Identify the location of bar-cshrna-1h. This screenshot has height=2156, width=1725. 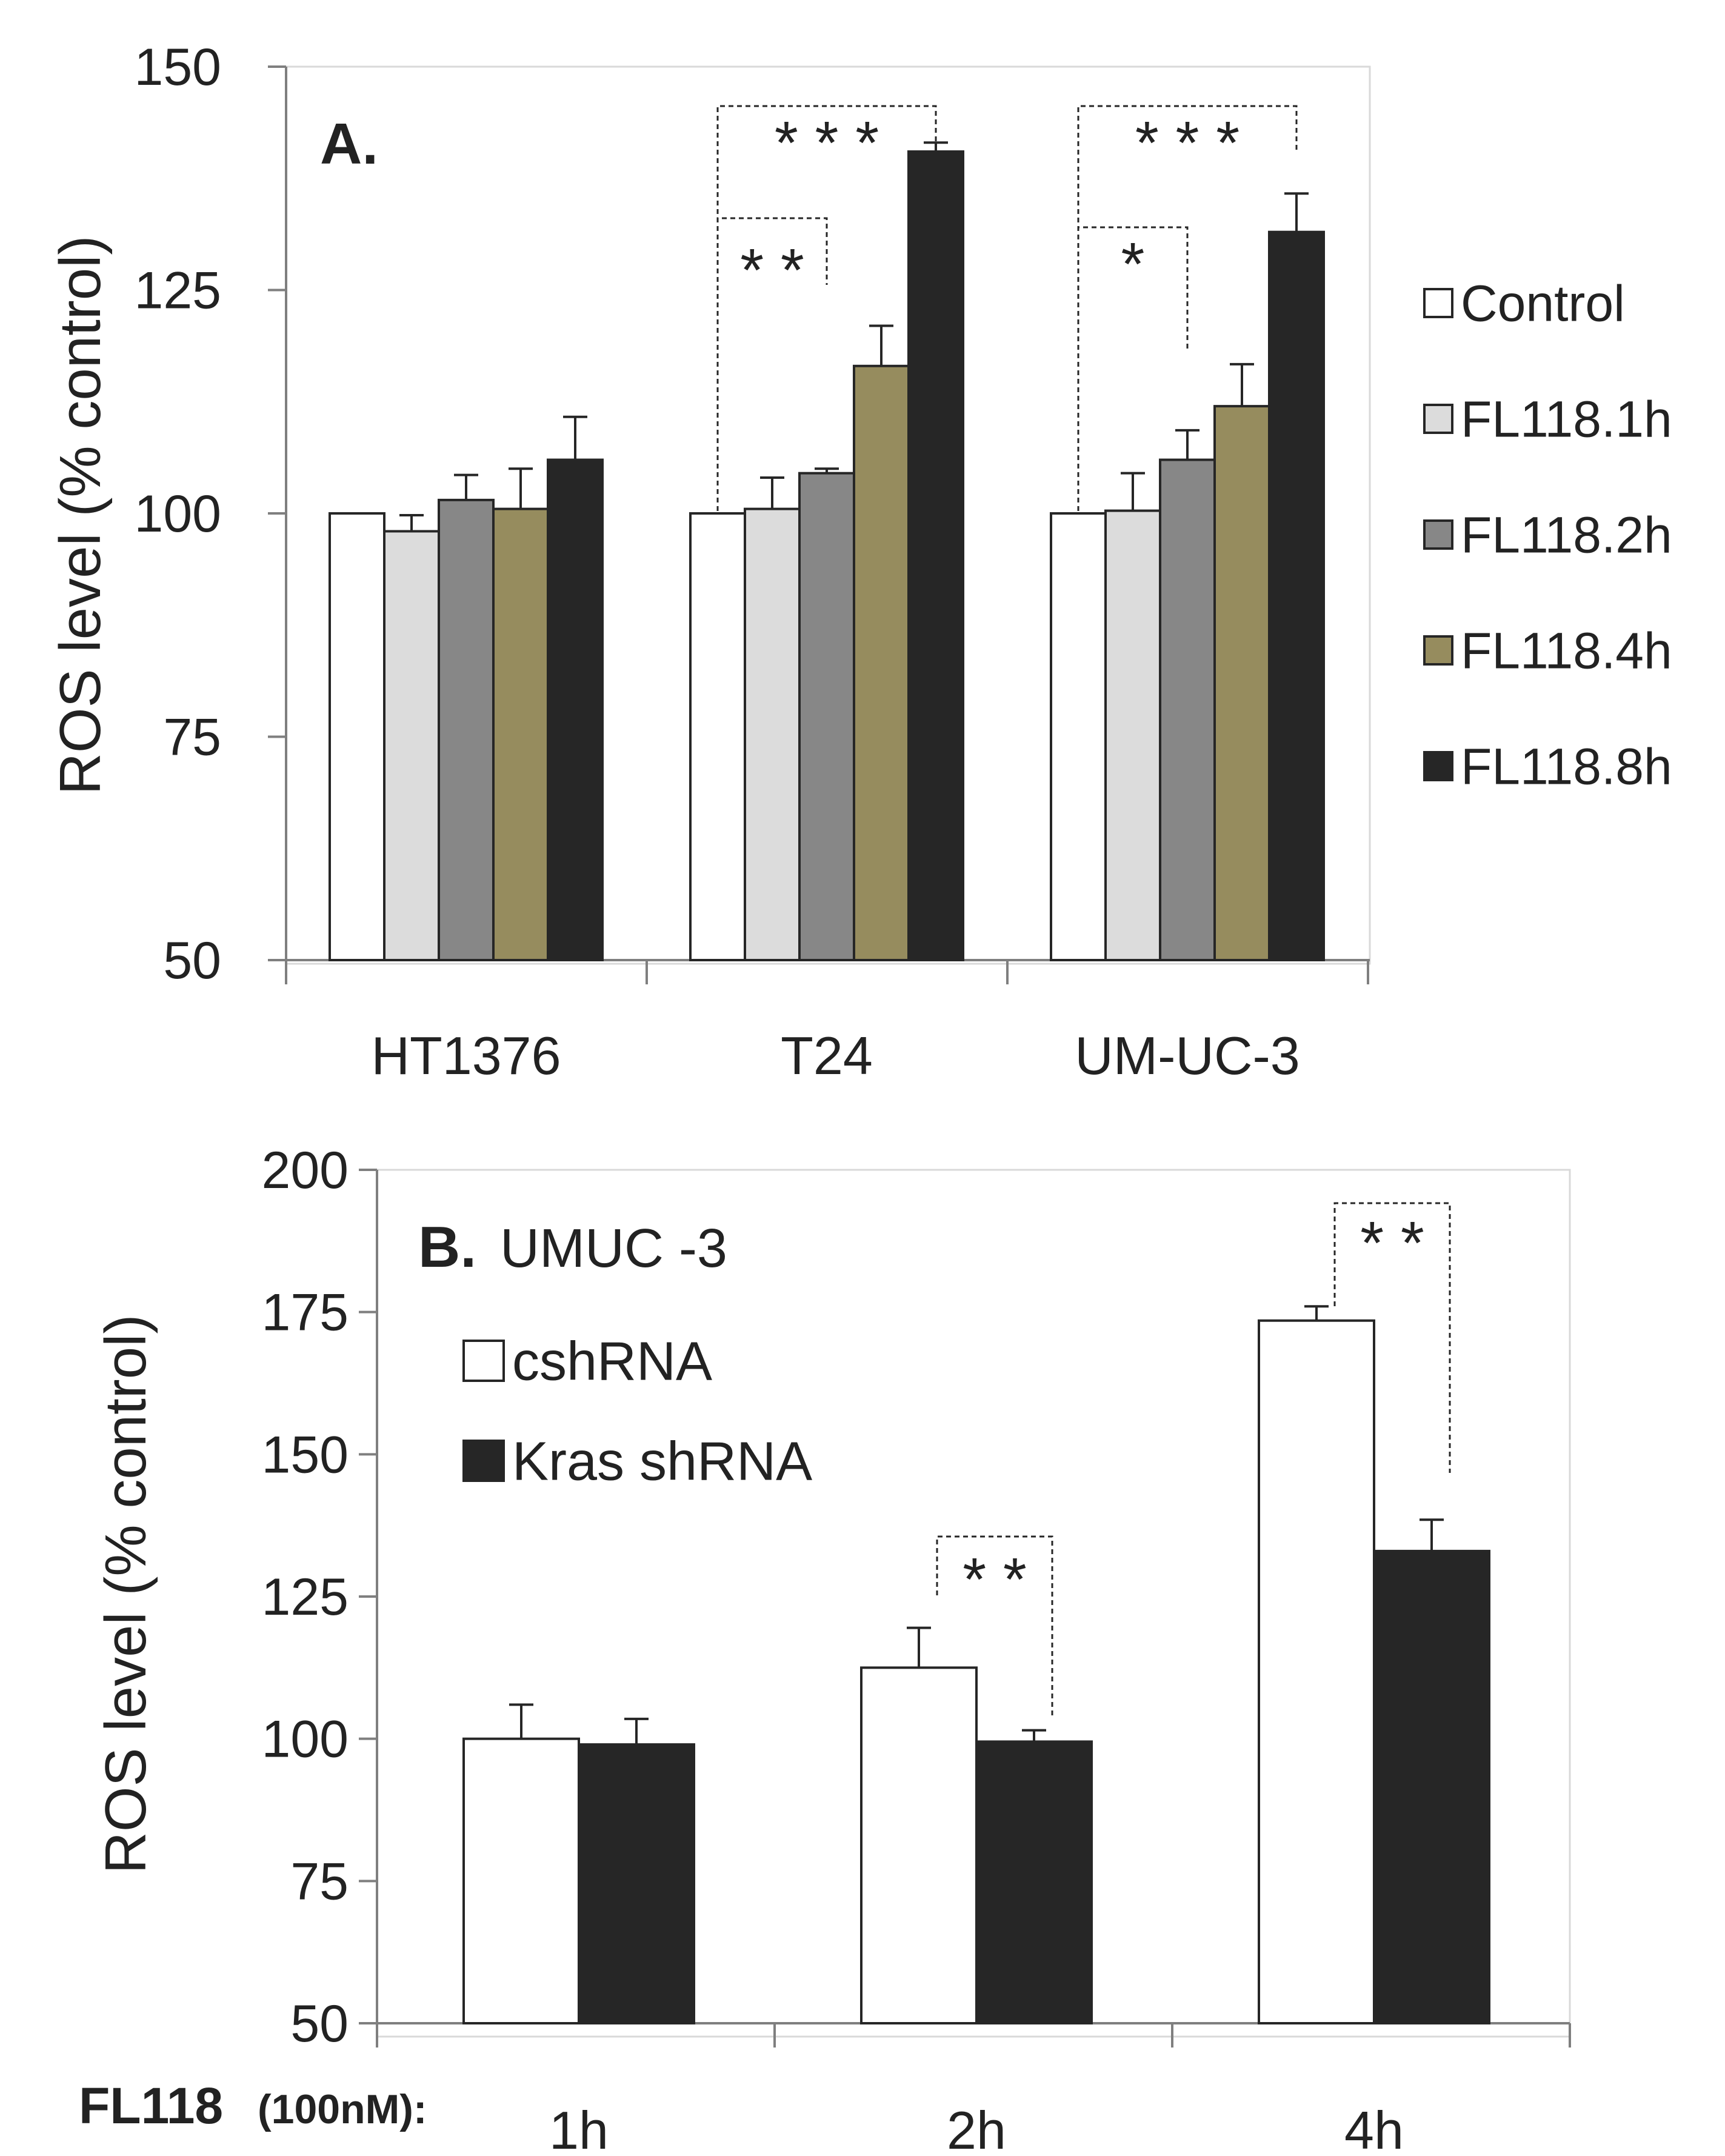
(521, 1881).